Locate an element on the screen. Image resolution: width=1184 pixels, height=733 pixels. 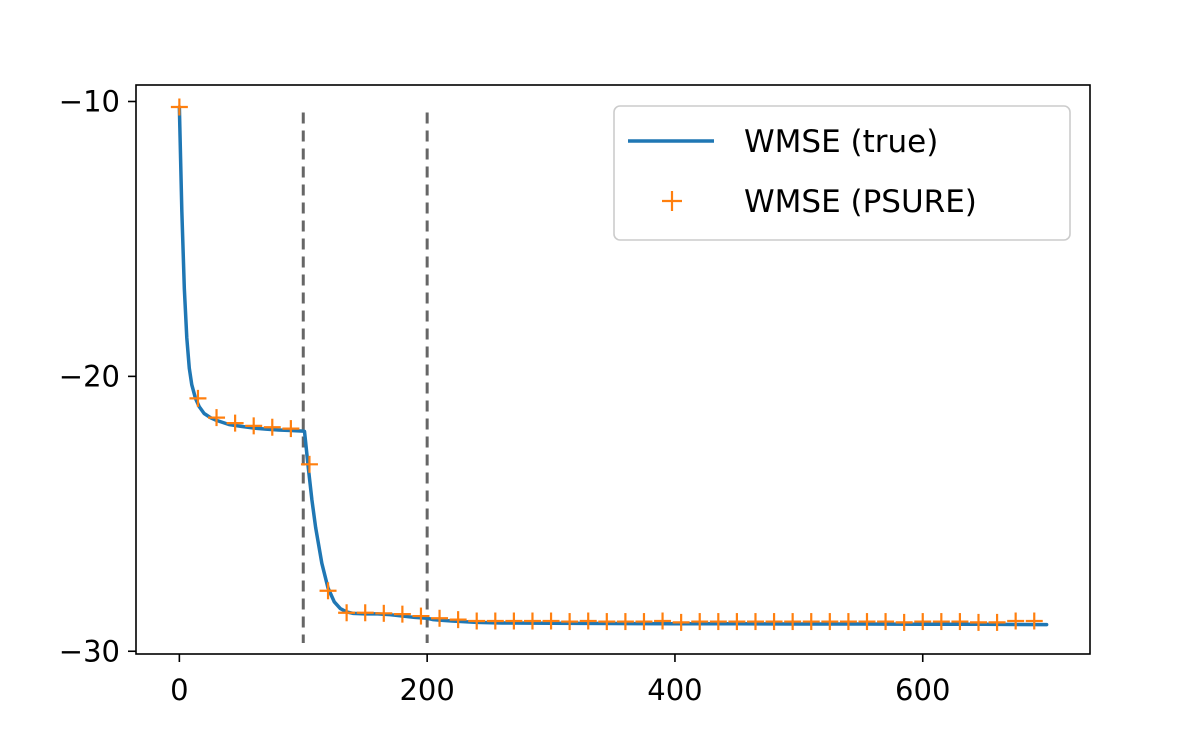
y-tick-label: −20 is located at coordinates (89, 376).